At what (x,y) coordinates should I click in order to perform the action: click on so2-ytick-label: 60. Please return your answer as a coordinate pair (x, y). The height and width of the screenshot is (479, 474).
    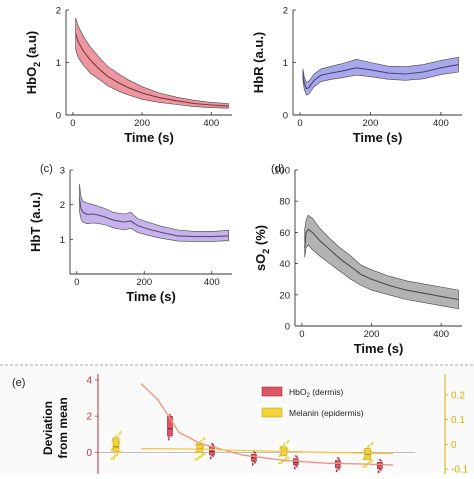
    Looking at the image, I should click on (284, 233).